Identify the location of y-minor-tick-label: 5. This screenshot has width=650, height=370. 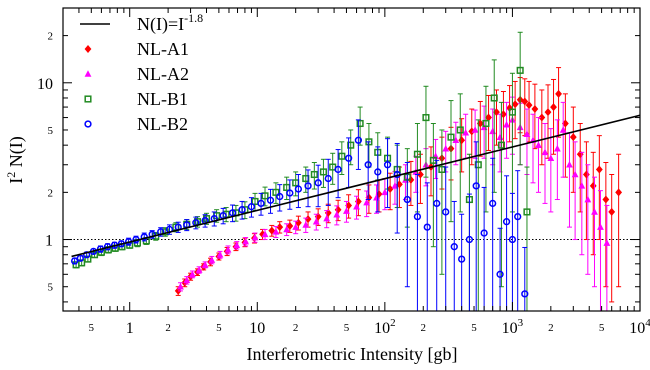
(51, 288).